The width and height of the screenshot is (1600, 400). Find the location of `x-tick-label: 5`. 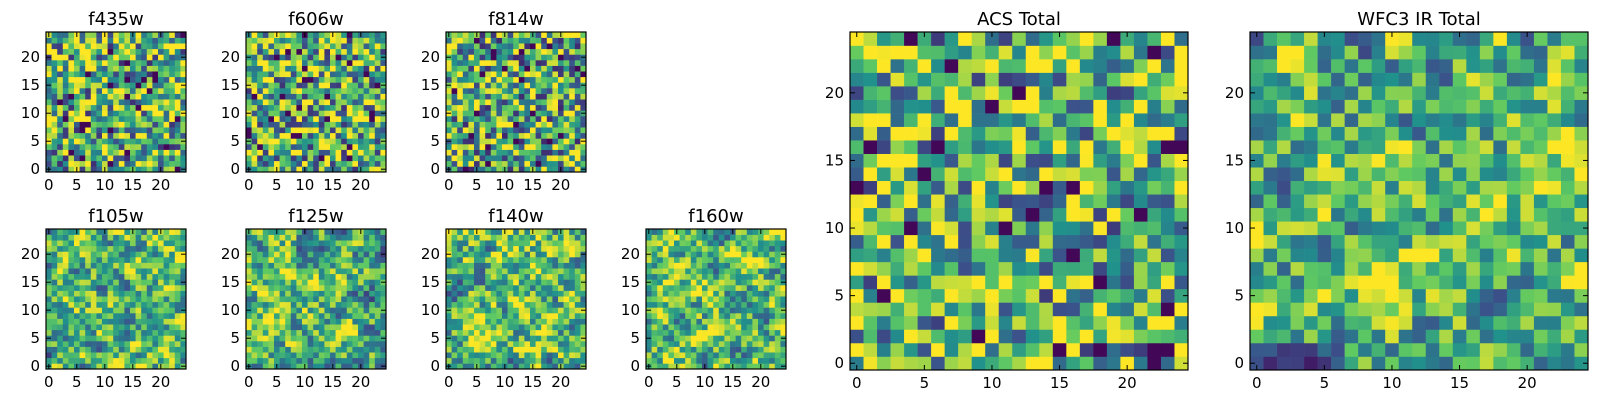

x-tick-label: 5 is located at coordinates (77, 382).